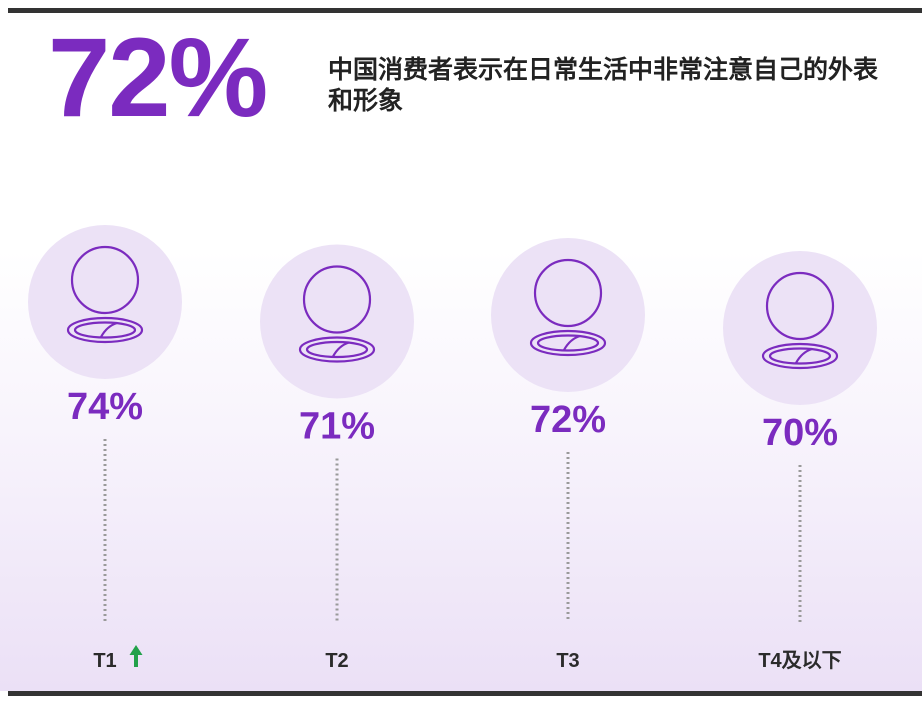  What do you see at coordinates (567, 661) in the screenshot?
I see `category-label: T3` at bounding box center [567, 661].